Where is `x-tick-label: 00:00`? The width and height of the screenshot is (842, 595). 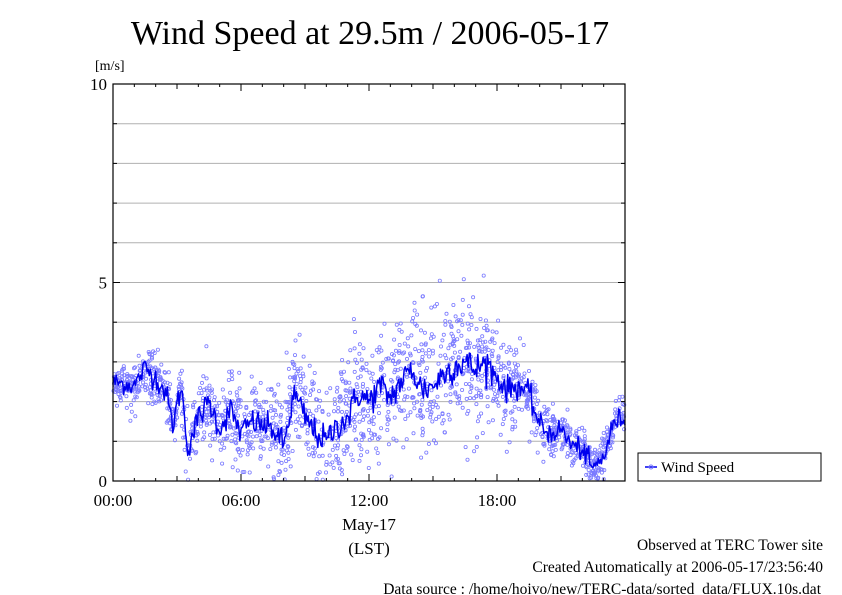 x-tick-label: 00:00 is located at coordinates (113, 500).